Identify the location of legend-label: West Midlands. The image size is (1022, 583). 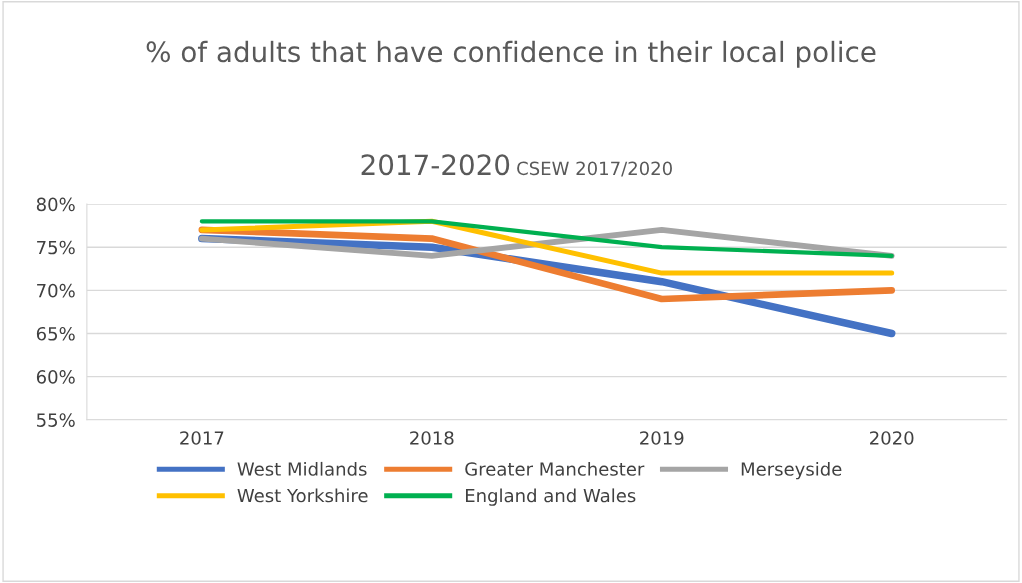
(302, 468).